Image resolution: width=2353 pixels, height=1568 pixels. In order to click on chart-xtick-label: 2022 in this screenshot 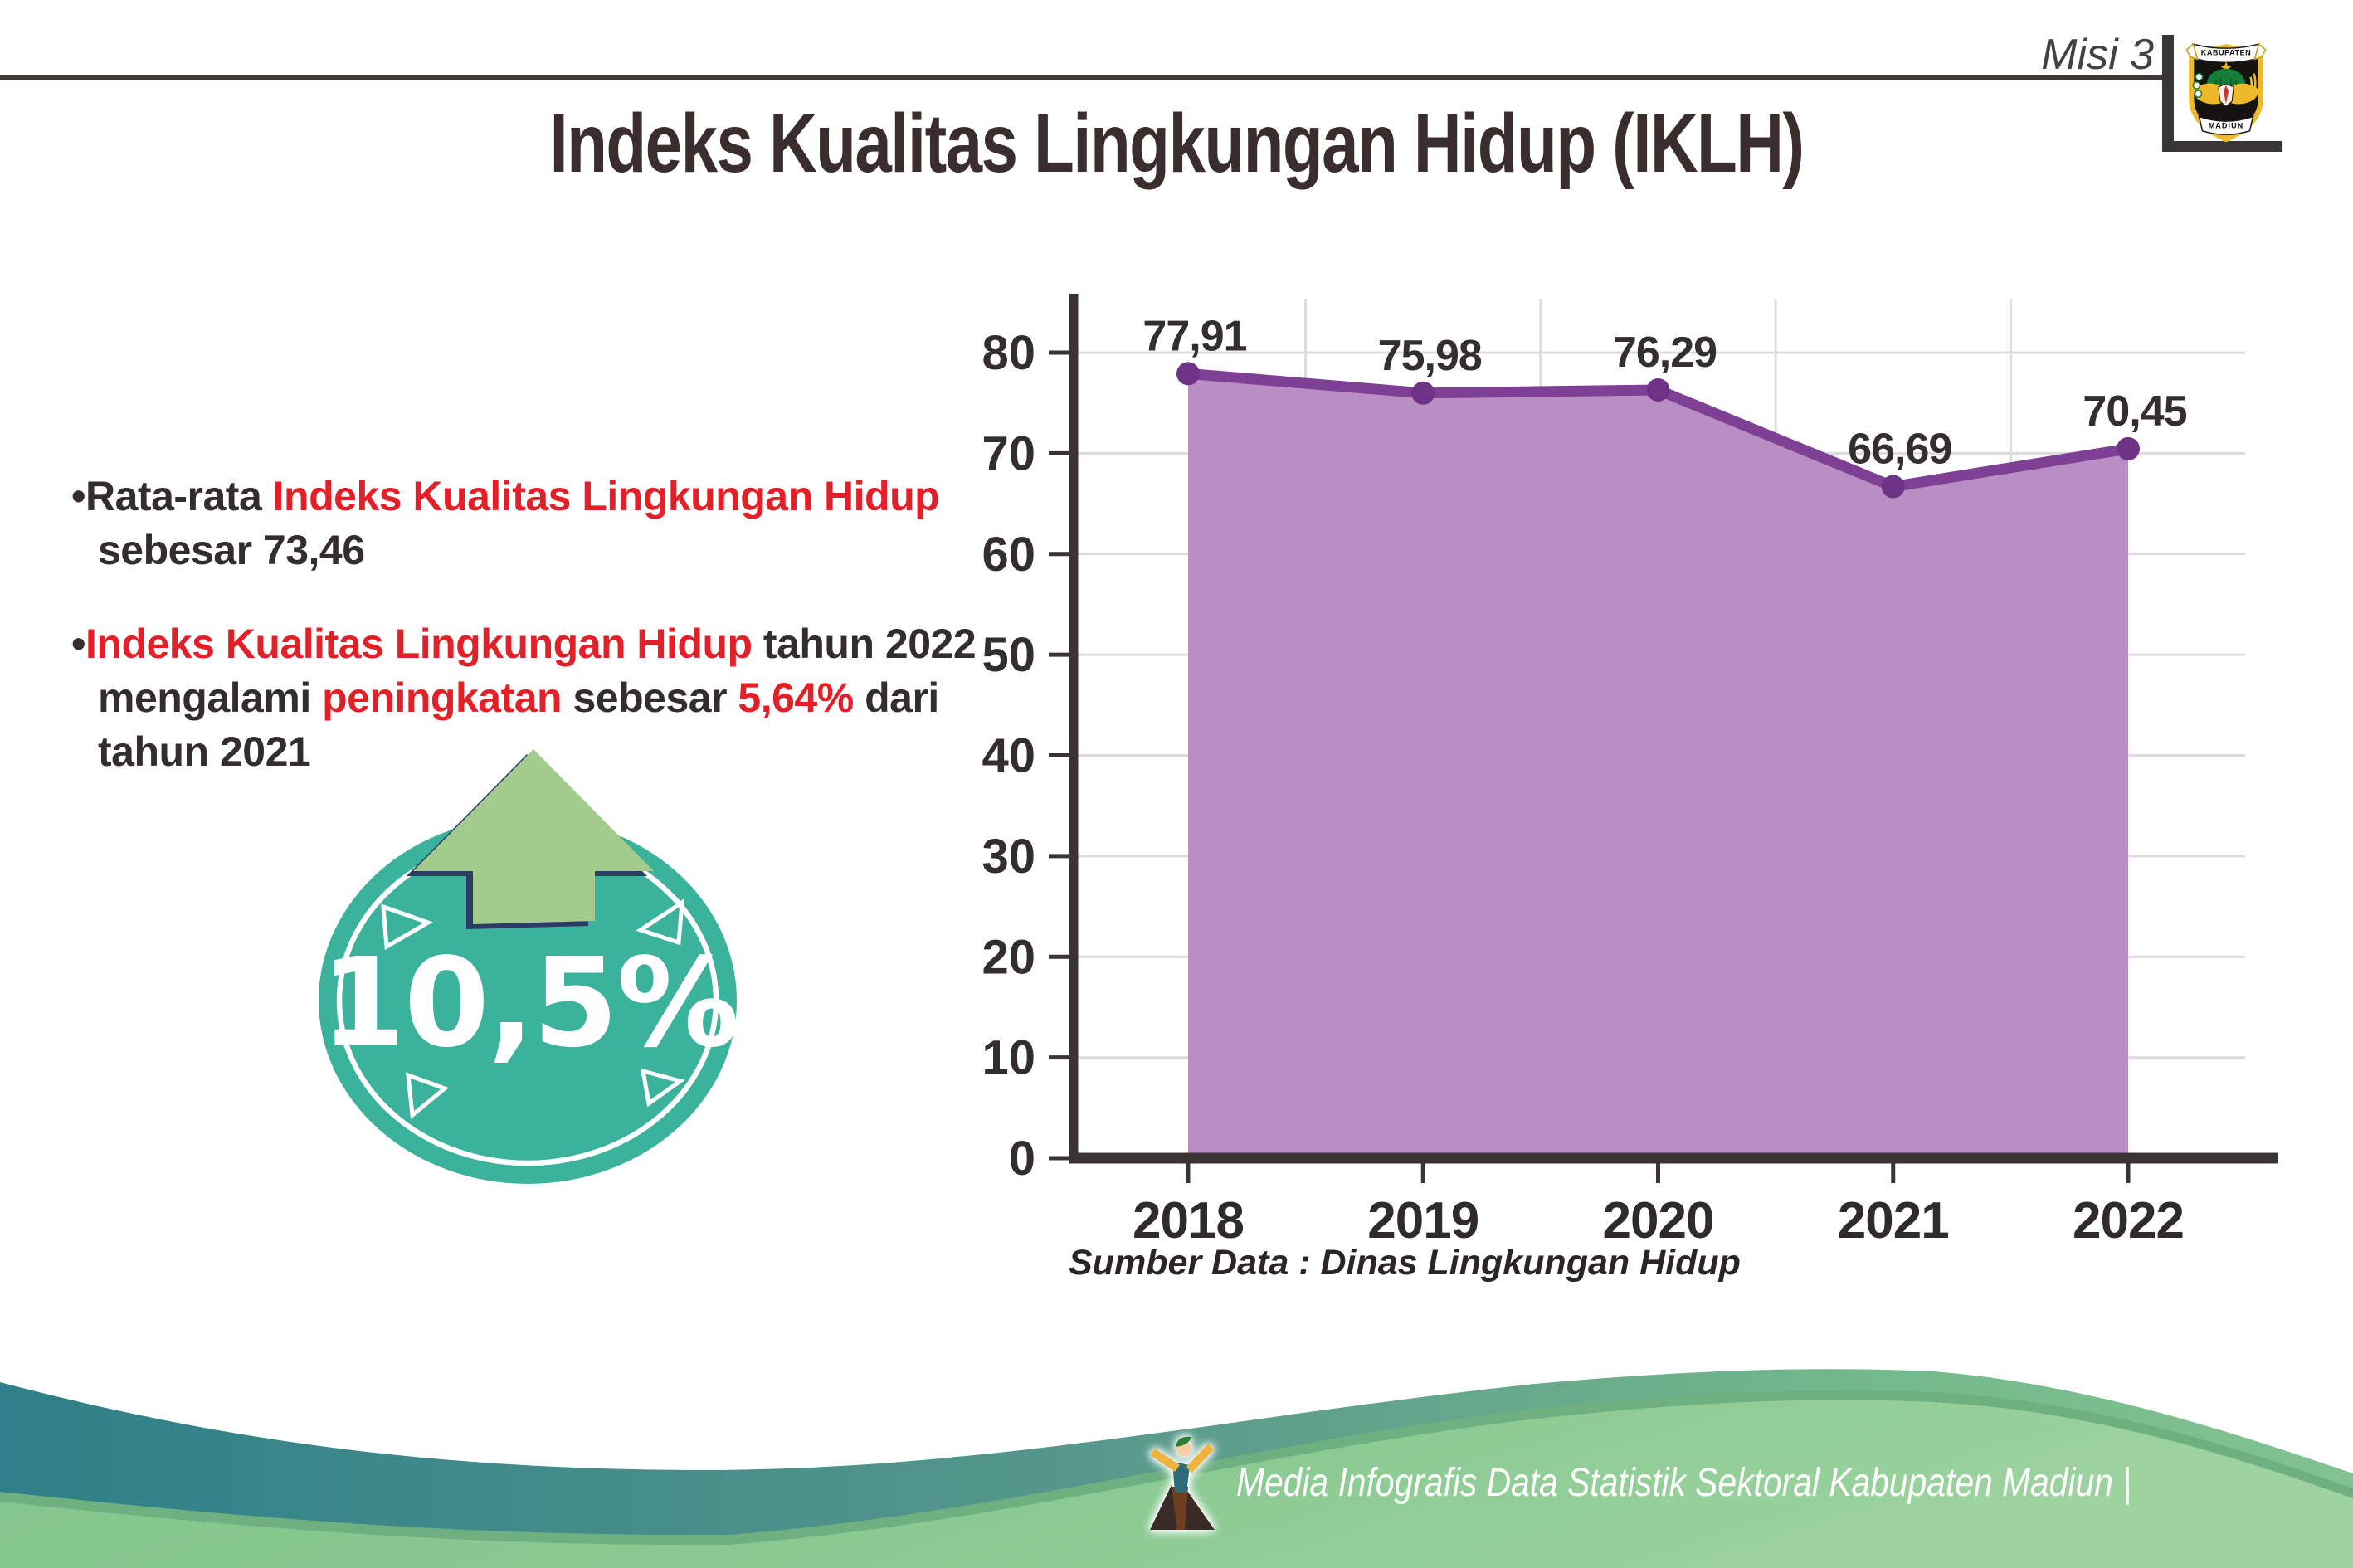, I will do `click(2128, 1220)`.